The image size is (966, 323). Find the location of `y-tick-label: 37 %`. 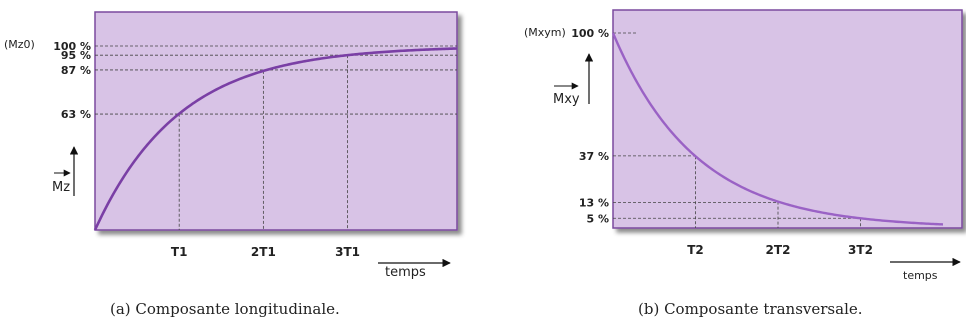

y-tick-label: 37 % is located at coordinates (594, 156).